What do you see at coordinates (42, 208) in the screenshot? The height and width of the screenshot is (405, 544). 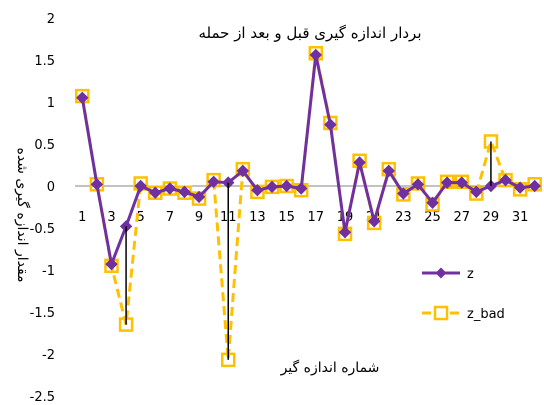 I see `y-axis-tick-labels: 2 1.5 1 0.5 0 -0.5 -1 -1.5 -2 -2.5` at bounding box center [42, 208].